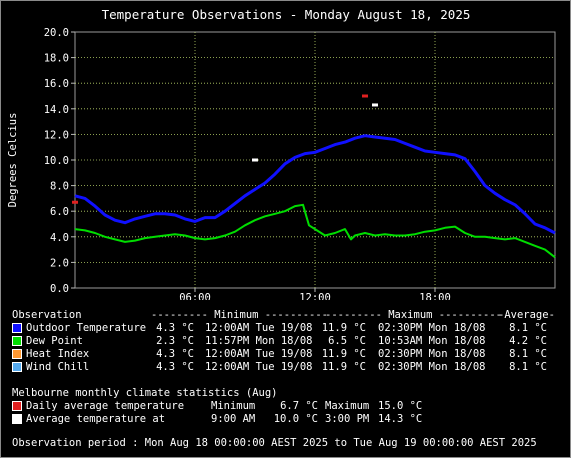 Image resolution: width=571 pixels, height=458 pixels. Describe the element at coordinates (233, 406) in the screenshot. I see `climate-min-label: Minimum` at that location.